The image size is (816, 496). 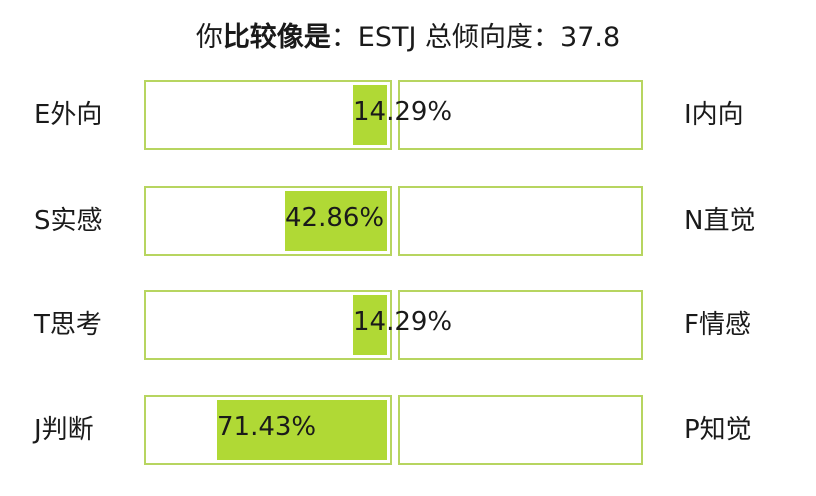 I want to click on title-suffix: ：ESTJ 总倾向度：37.8, so click(x=475, y=37).